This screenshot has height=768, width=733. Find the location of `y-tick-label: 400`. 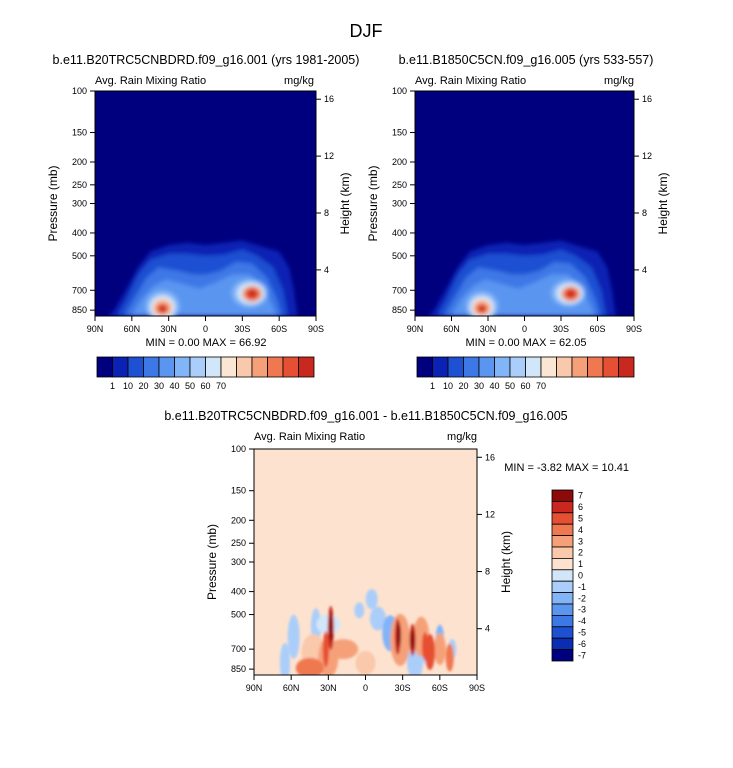

y-tick-label: 400 is located at coordinates (238, 592).